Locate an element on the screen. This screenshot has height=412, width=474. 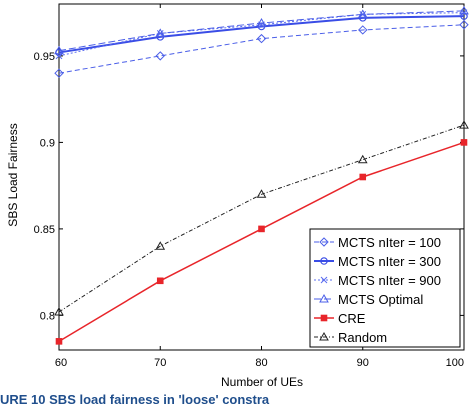
x-tick-label: 70 is located at coordinates (160, 363).